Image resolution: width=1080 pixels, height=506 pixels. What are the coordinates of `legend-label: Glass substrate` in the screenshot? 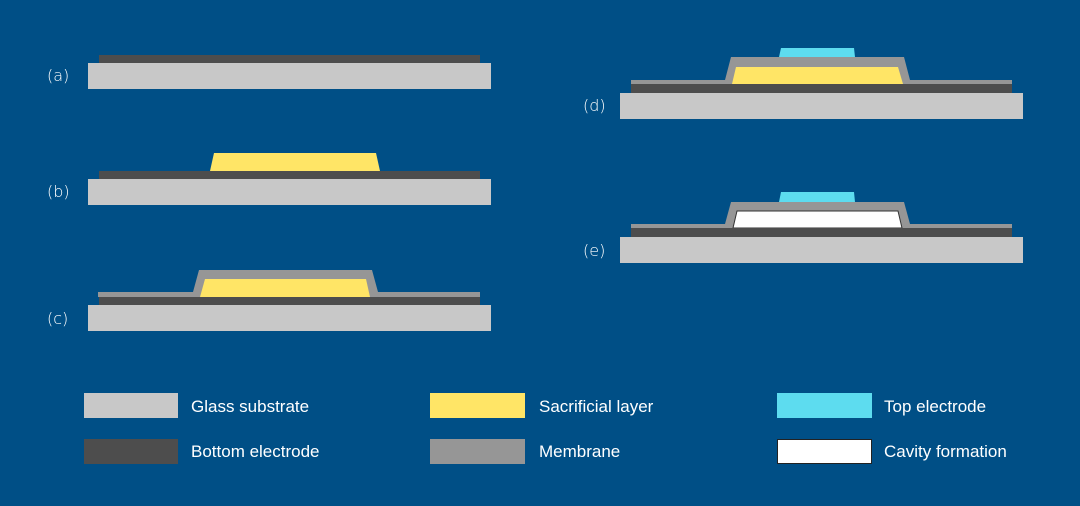 It's located at (250, 406).